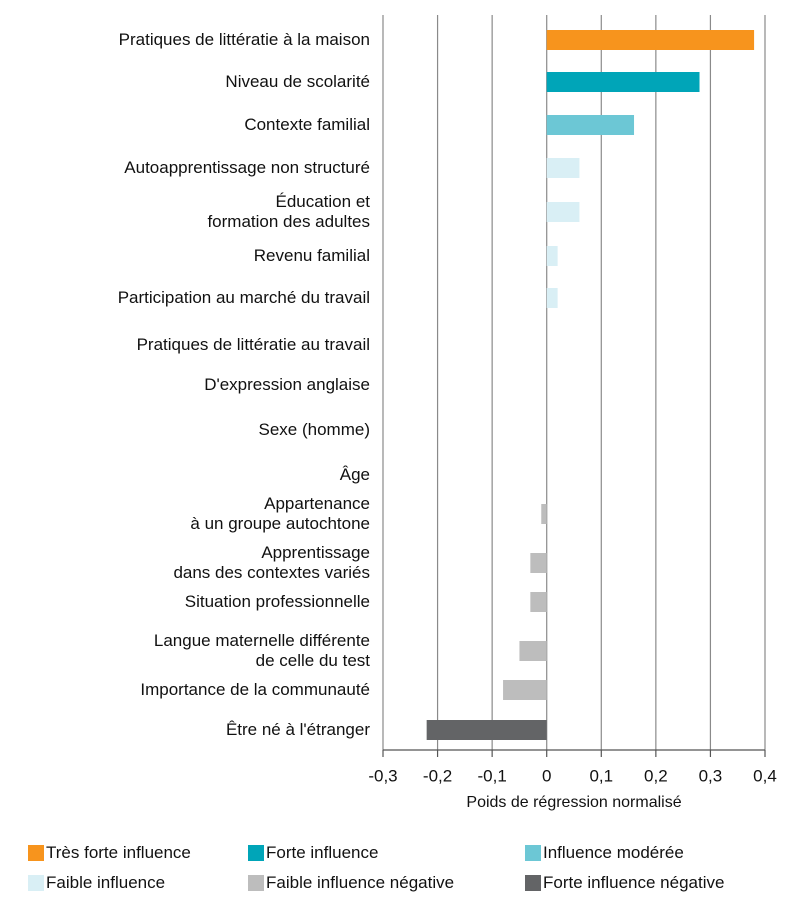  What do you see at coordinates (437, 775) in the screenshot?
I see `x-tick-label: -0,2` at bounding box center [437, 775].